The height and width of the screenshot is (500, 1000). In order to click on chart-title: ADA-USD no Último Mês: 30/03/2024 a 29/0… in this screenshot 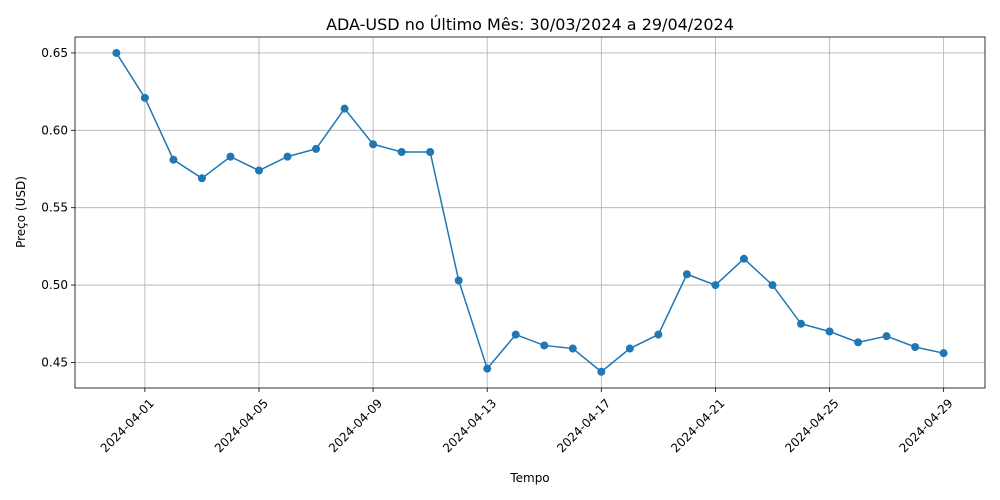, I will do `click(530, 24)`.